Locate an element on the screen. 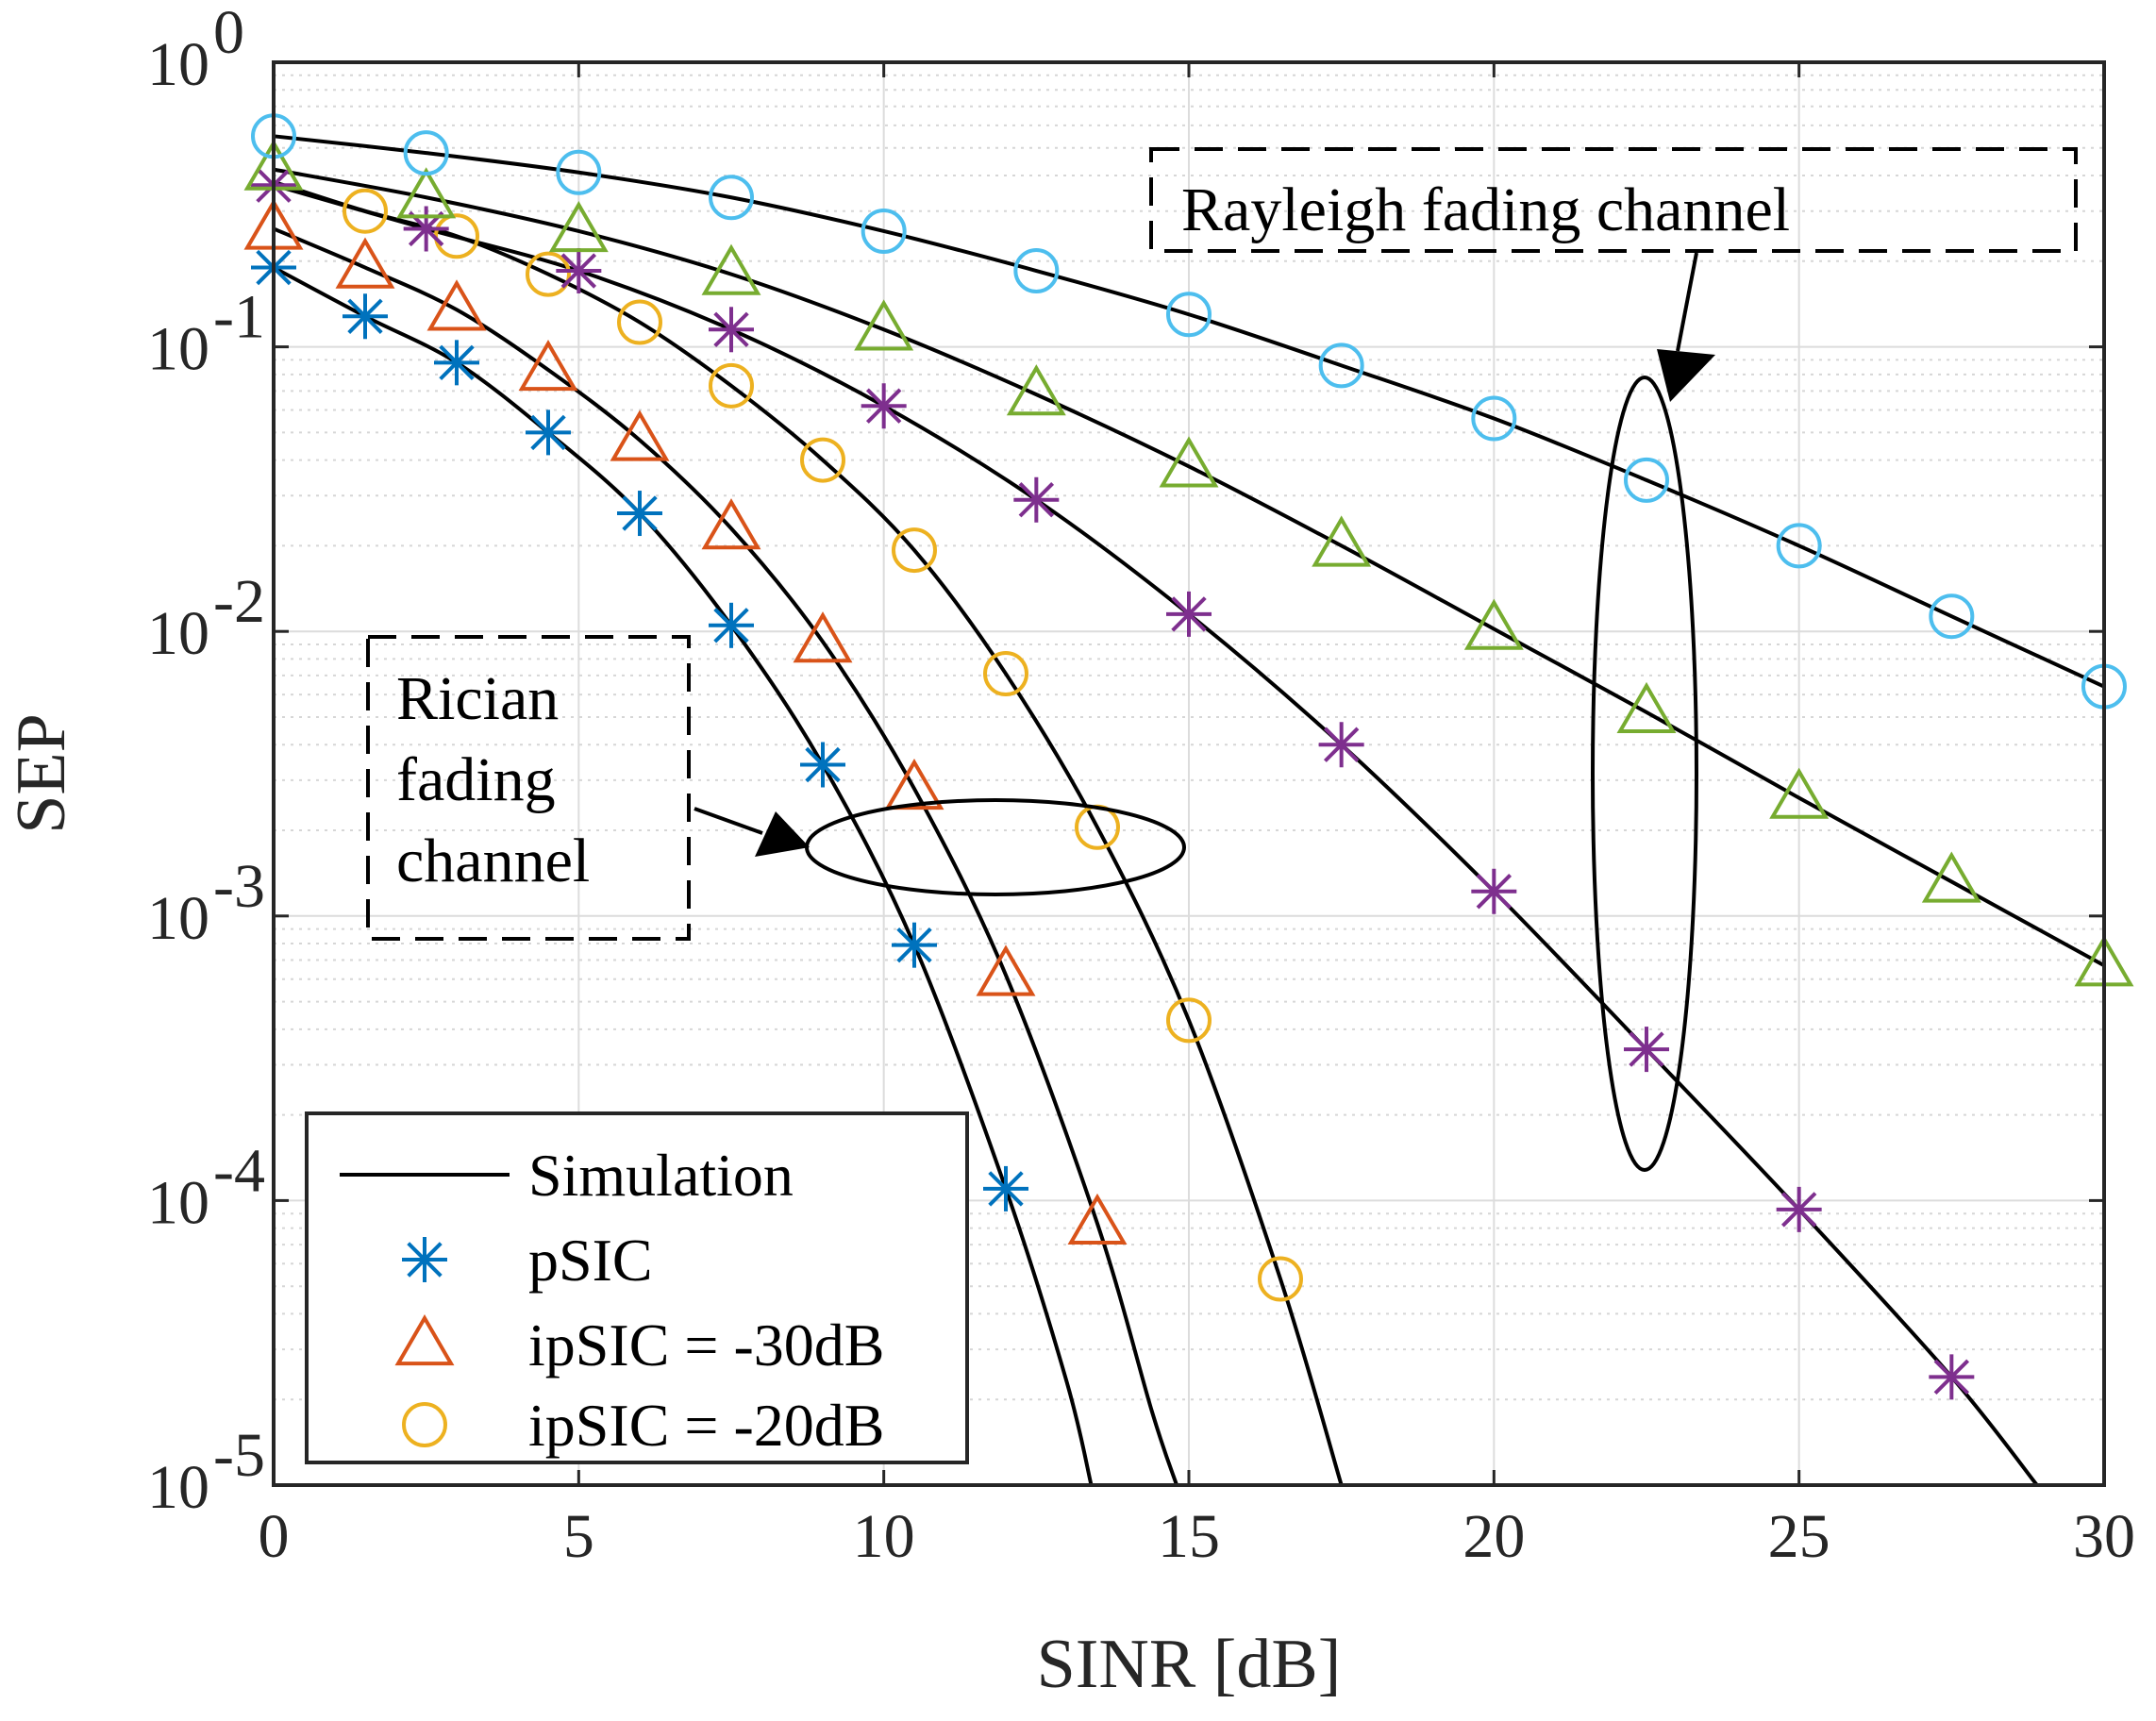 The width and height of the screenshot is (2156, 1721). y-tick-exponent: -2 is located at coordinates (239, 601).